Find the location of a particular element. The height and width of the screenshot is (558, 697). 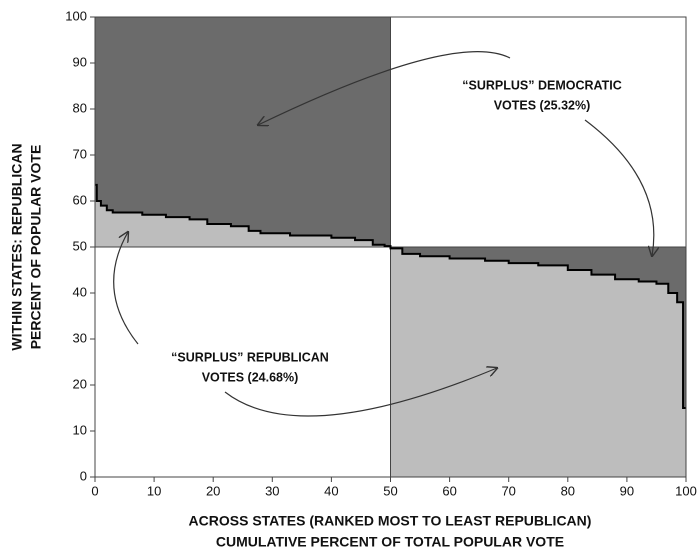

x-tick-label: 70 is located at coordinates (508, 490).